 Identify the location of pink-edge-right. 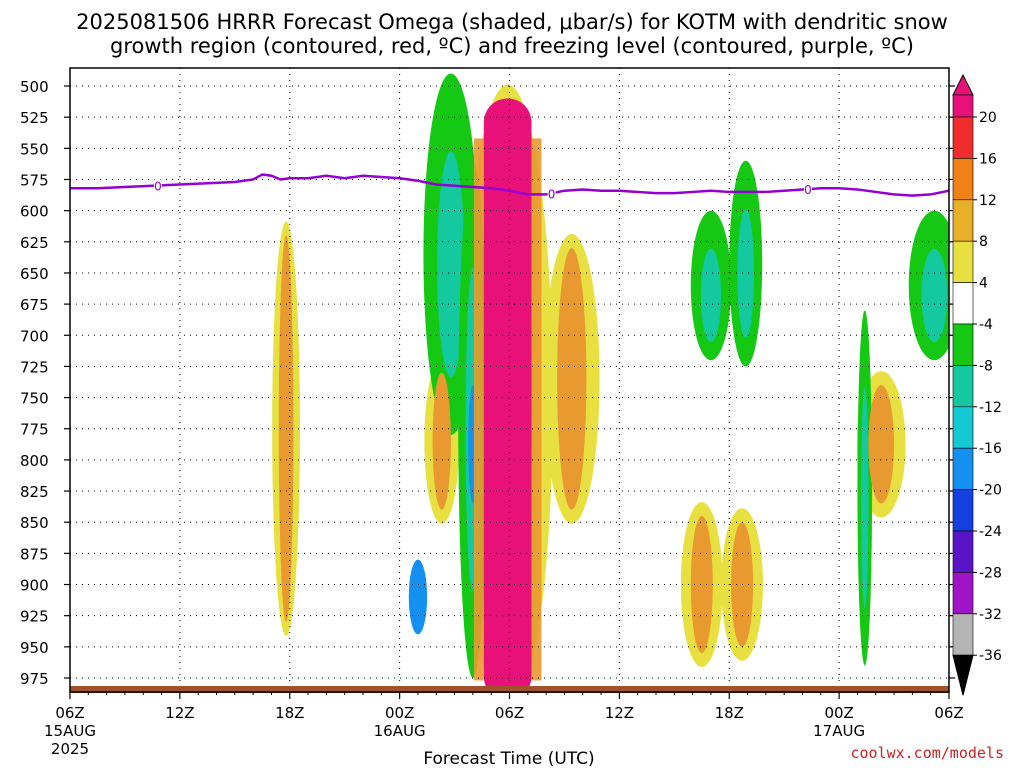
(536, 409).